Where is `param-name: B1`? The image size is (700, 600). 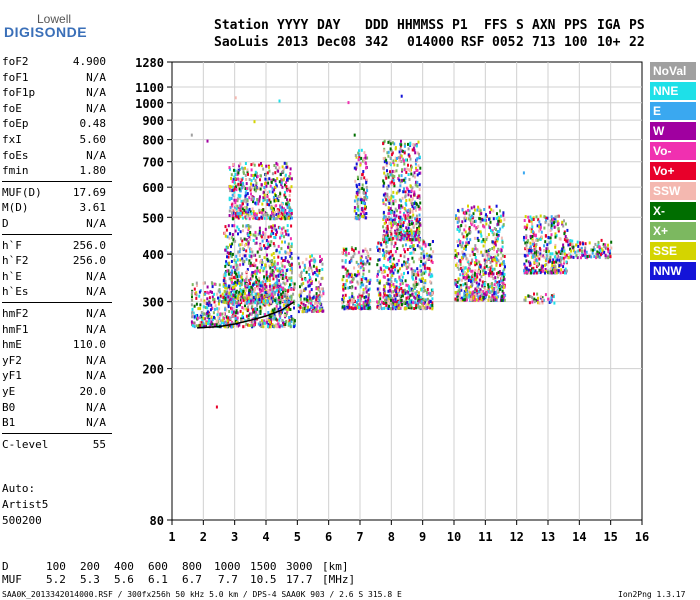 param-name: B1 is located at coordinates (9, 423).